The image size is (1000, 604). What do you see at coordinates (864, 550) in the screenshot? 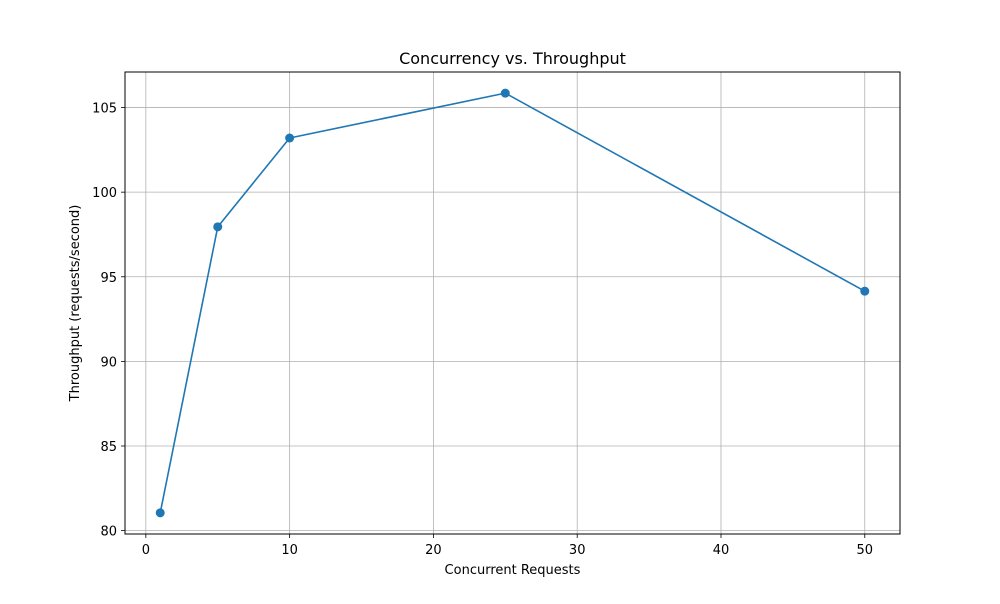
I see `x-tick-label: 50` at bounding box center [864, 550].